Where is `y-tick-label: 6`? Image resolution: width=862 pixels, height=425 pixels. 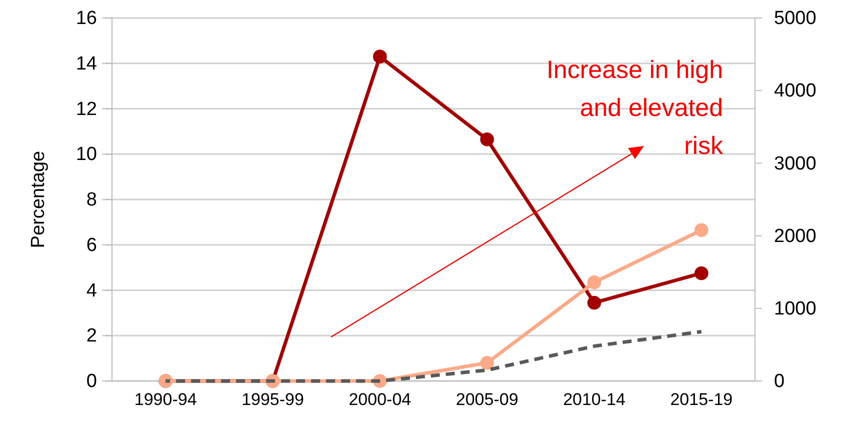 y-tick-label: 6 is located at coordinates (91, 245).